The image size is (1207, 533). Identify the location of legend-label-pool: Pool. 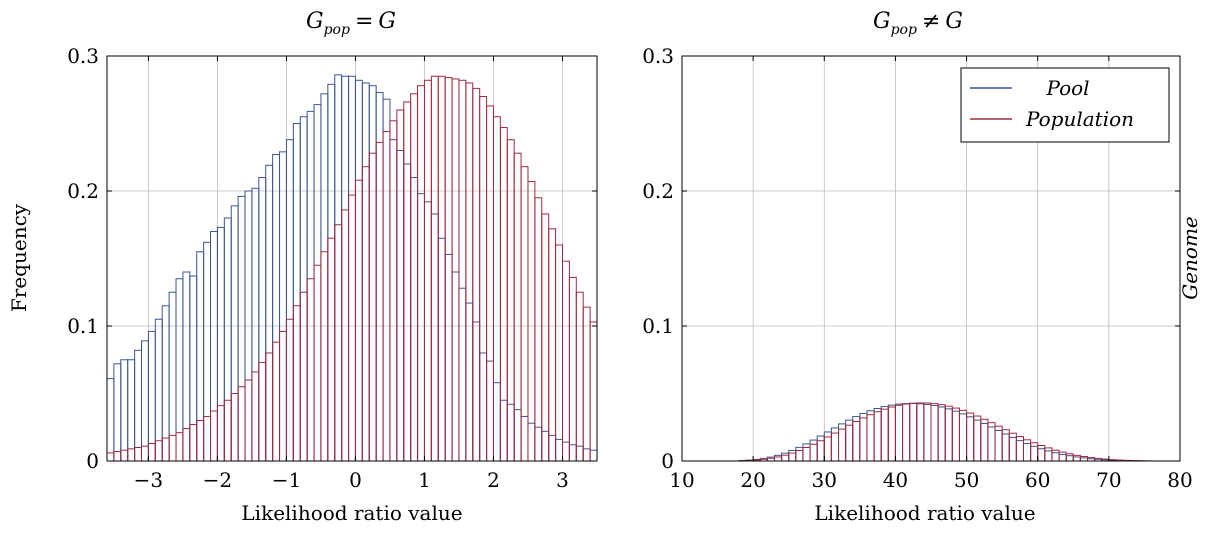
(1067, 88).